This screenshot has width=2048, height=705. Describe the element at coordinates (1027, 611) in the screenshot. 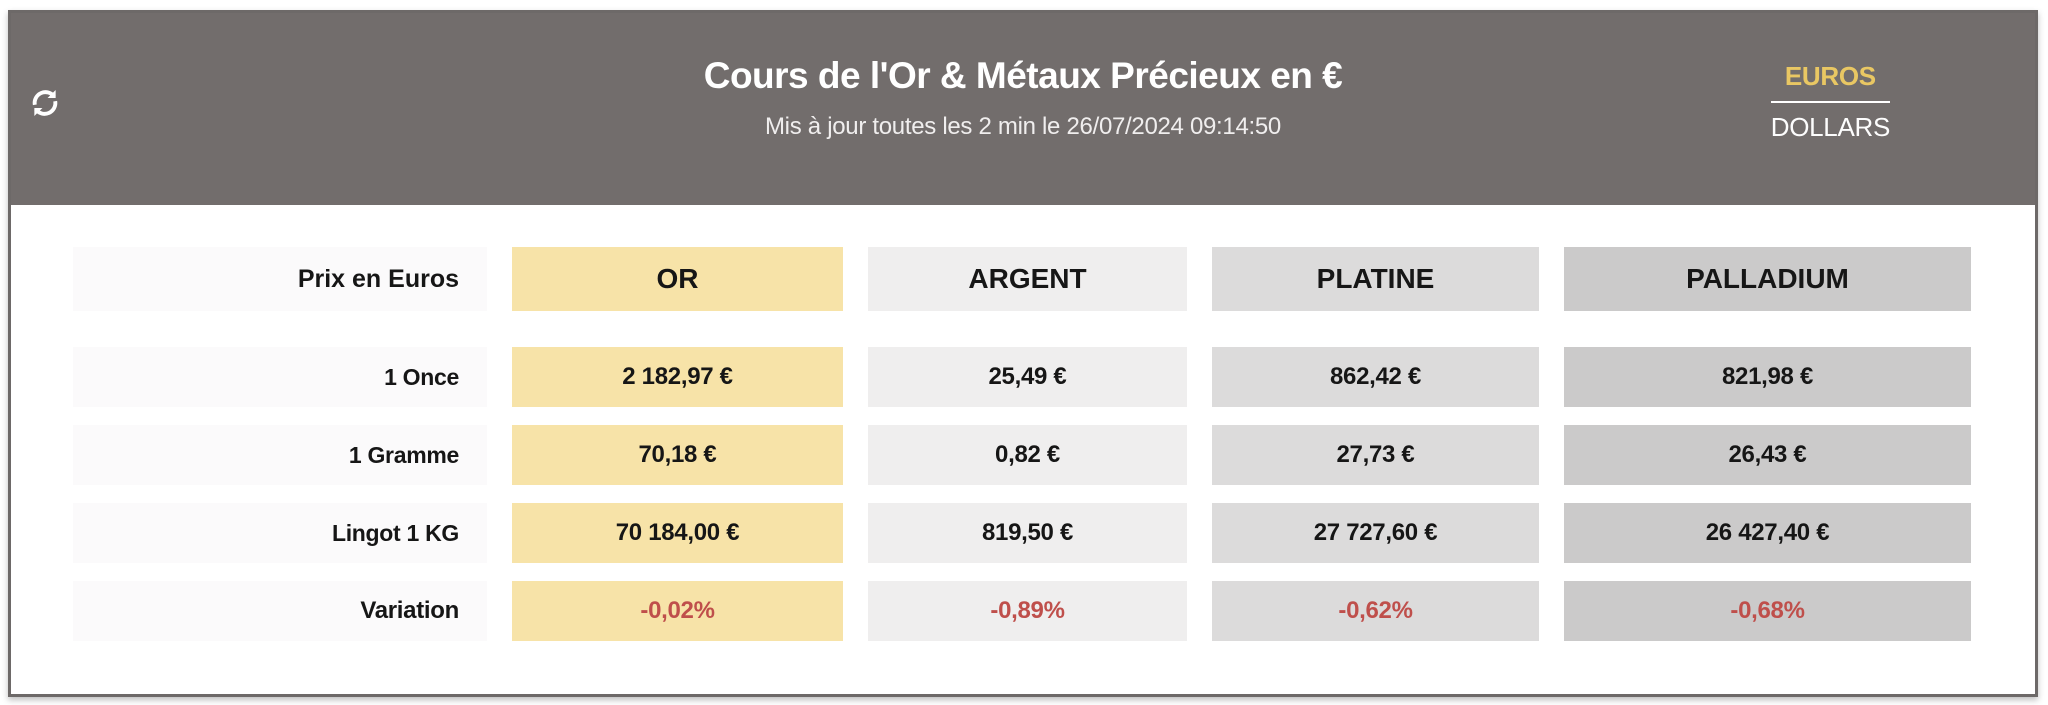

I see `variation-cell-argent: -0,89%` at that location.